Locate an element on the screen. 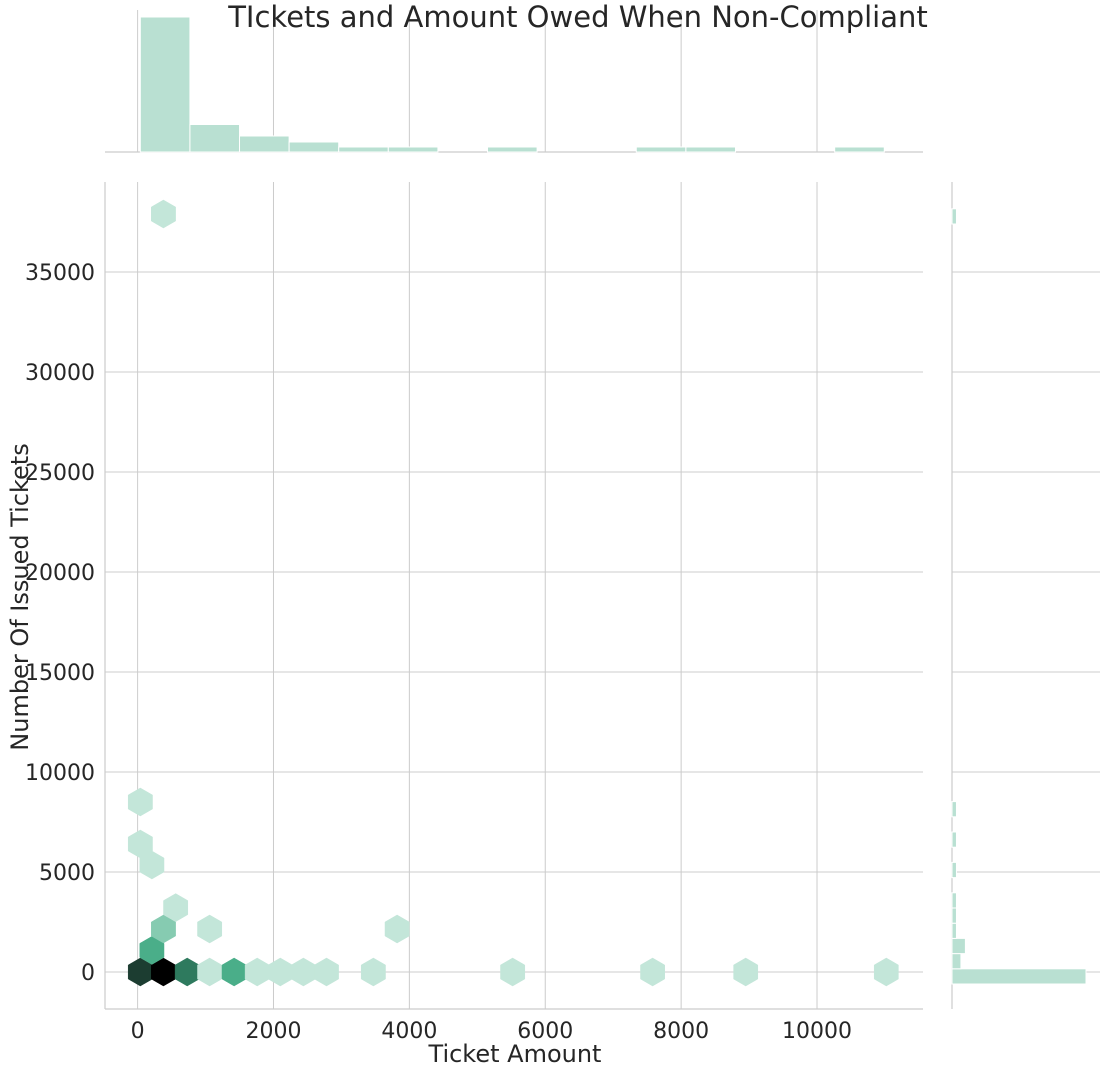 The image size is (1100, 1073). y-tick-label: 30000 is located at coordinates (60, 373).